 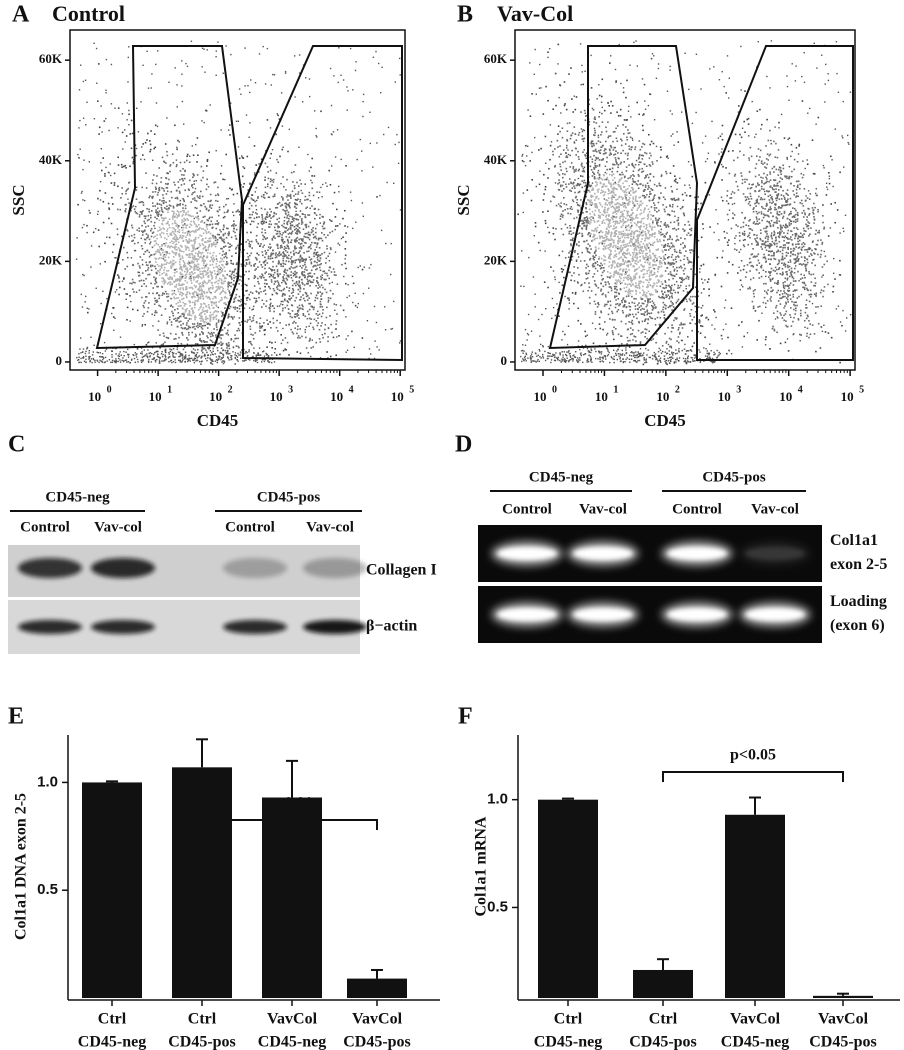 What do you see at coordinates (21, 15) in the screenshot?
I see `panel-letter: A` at bounding box center [21, 15].